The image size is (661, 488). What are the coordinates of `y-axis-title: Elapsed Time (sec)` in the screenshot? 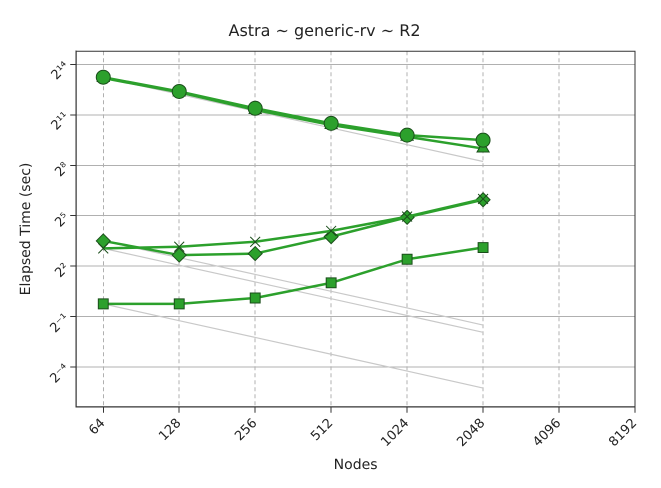 It's located at (26, 229).